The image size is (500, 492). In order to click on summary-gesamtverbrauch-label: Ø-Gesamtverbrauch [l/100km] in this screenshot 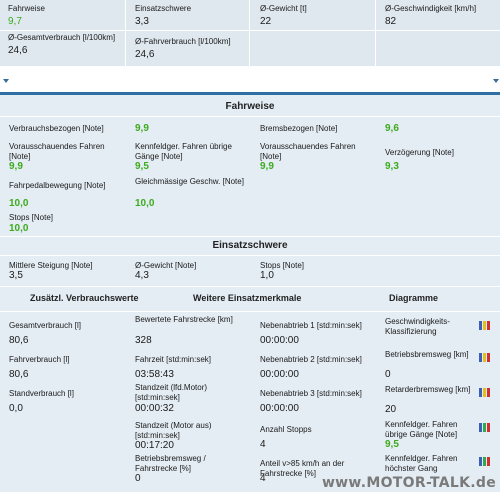, I will do `click(62, 37)`.